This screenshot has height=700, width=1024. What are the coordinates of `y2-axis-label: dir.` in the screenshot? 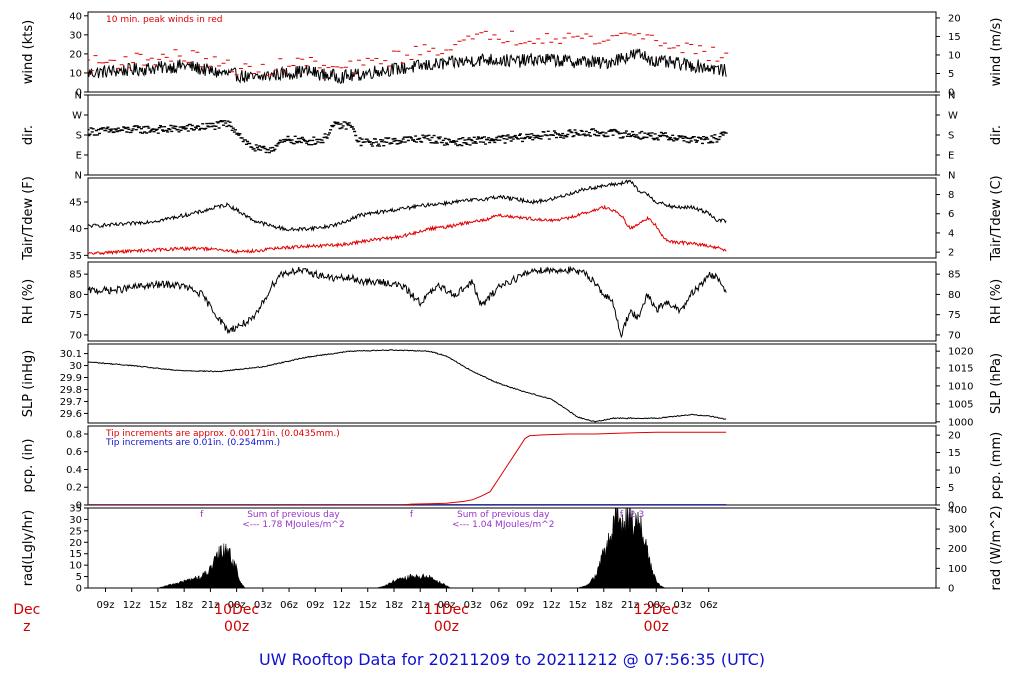 It's located at (996, 135).